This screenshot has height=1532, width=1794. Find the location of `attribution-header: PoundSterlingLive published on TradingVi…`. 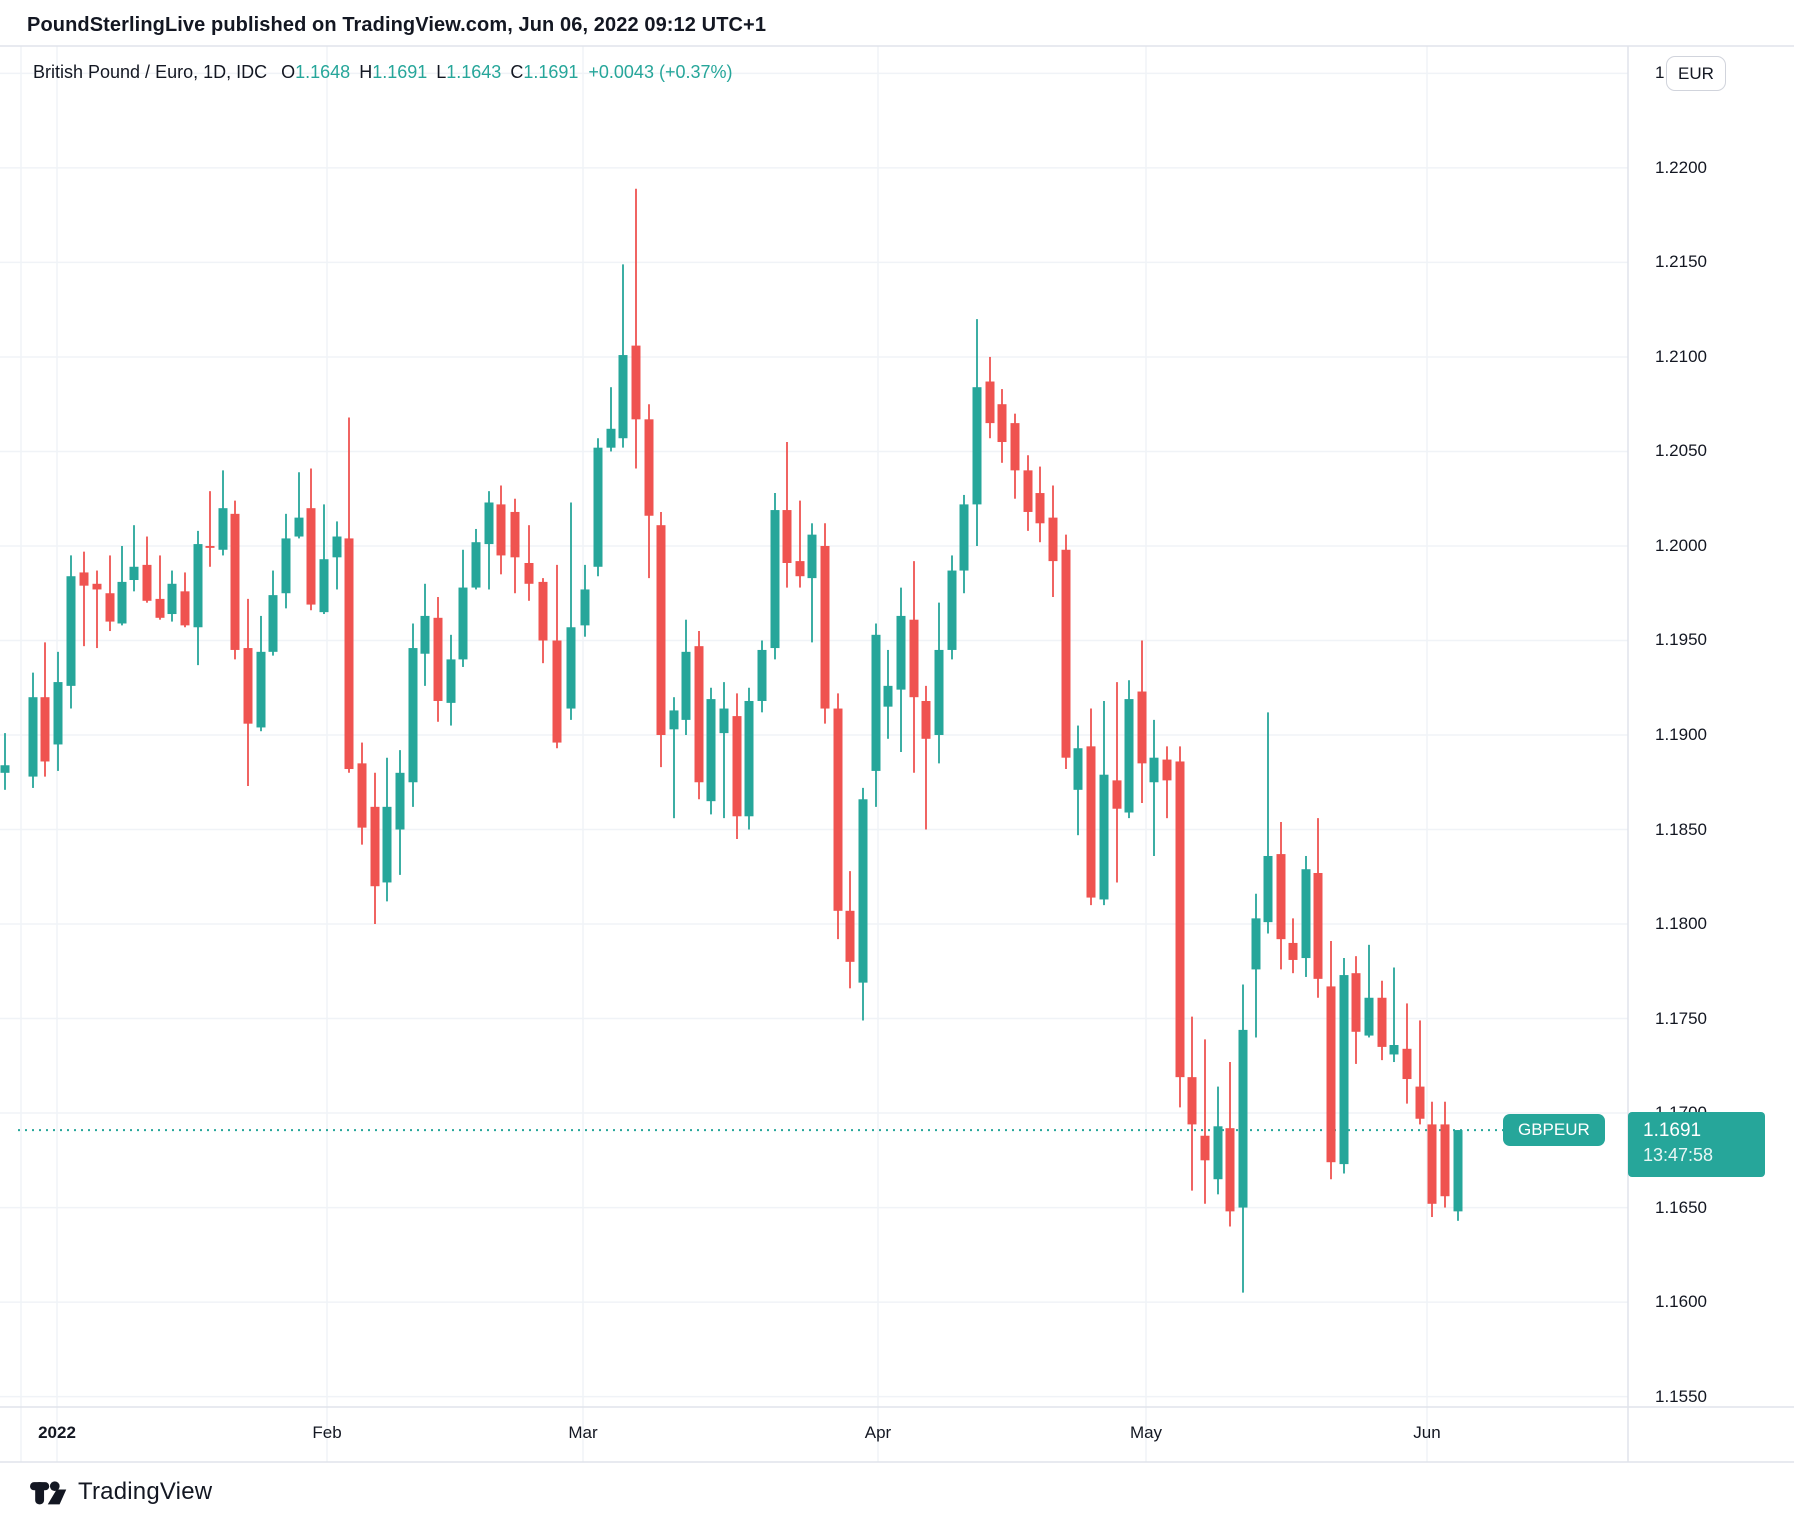

attribution-header: PoundSterlingLive published on TradingVi… is located at coordinates (397, 25).